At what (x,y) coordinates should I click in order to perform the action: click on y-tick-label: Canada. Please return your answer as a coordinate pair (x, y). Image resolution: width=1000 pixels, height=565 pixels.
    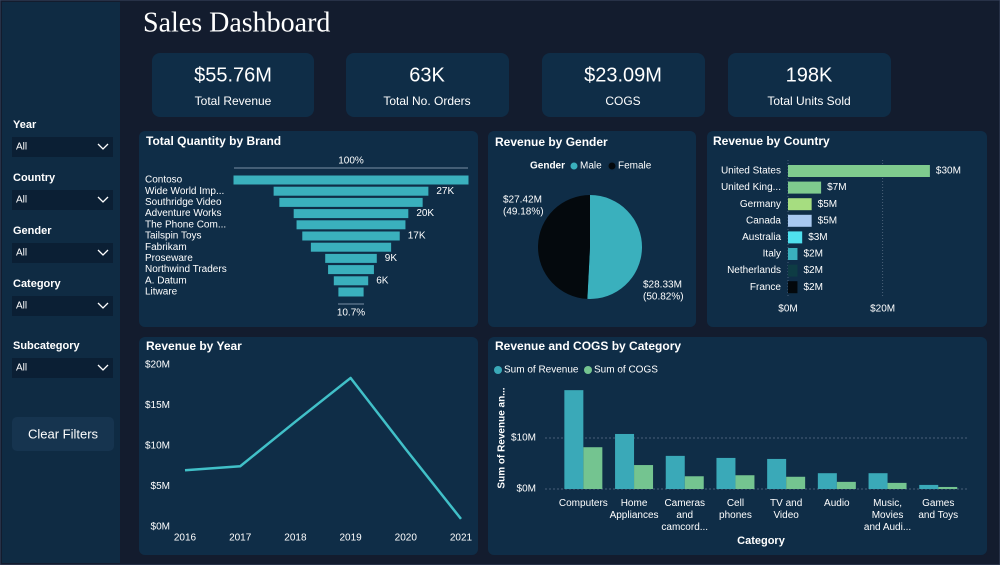
    Looking at the image, I should click on (763, 220).